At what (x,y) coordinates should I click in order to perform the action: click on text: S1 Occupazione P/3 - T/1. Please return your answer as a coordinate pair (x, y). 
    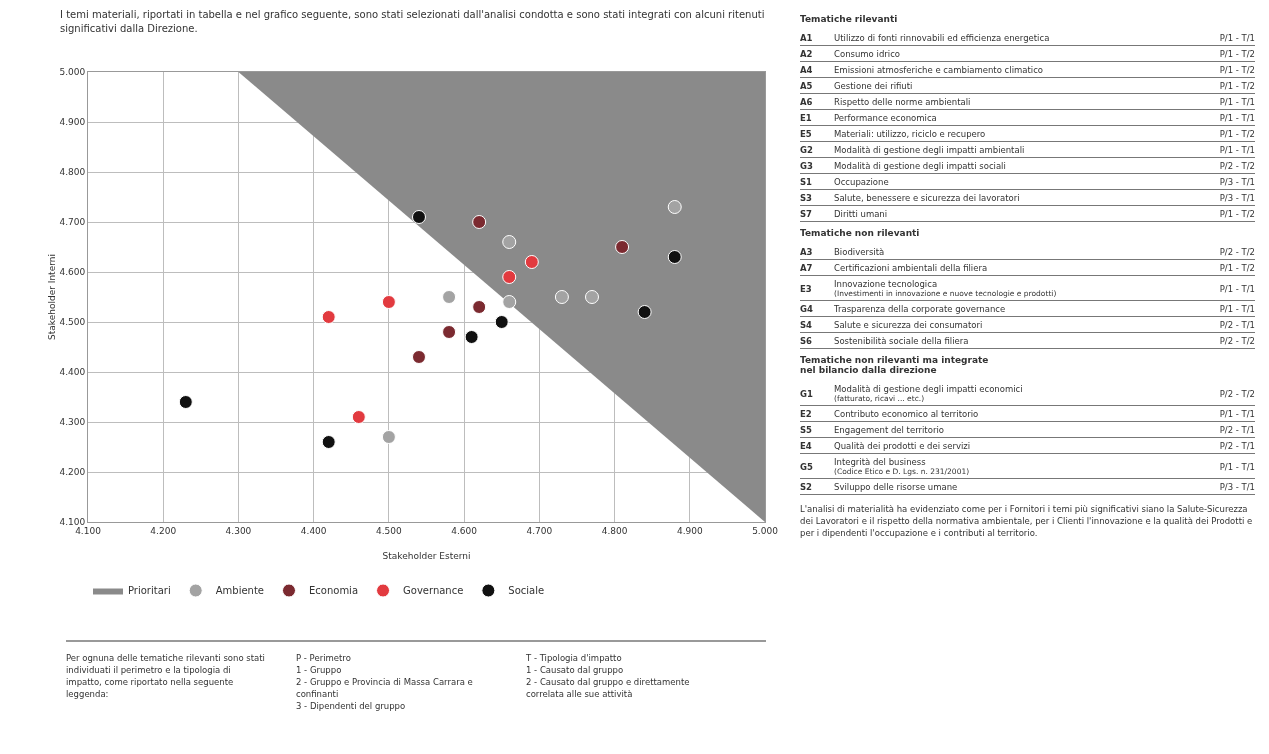
    Looking at the image, I should click on (1027, 182).